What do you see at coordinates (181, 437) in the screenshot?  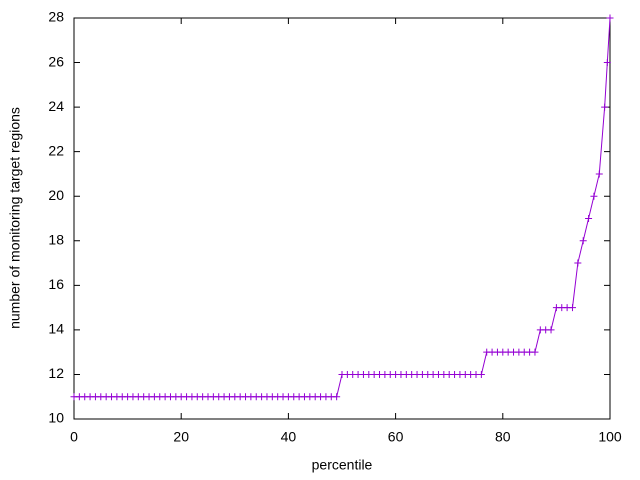 I see `x-tick-label: 20` at bounding box center [181, 437].